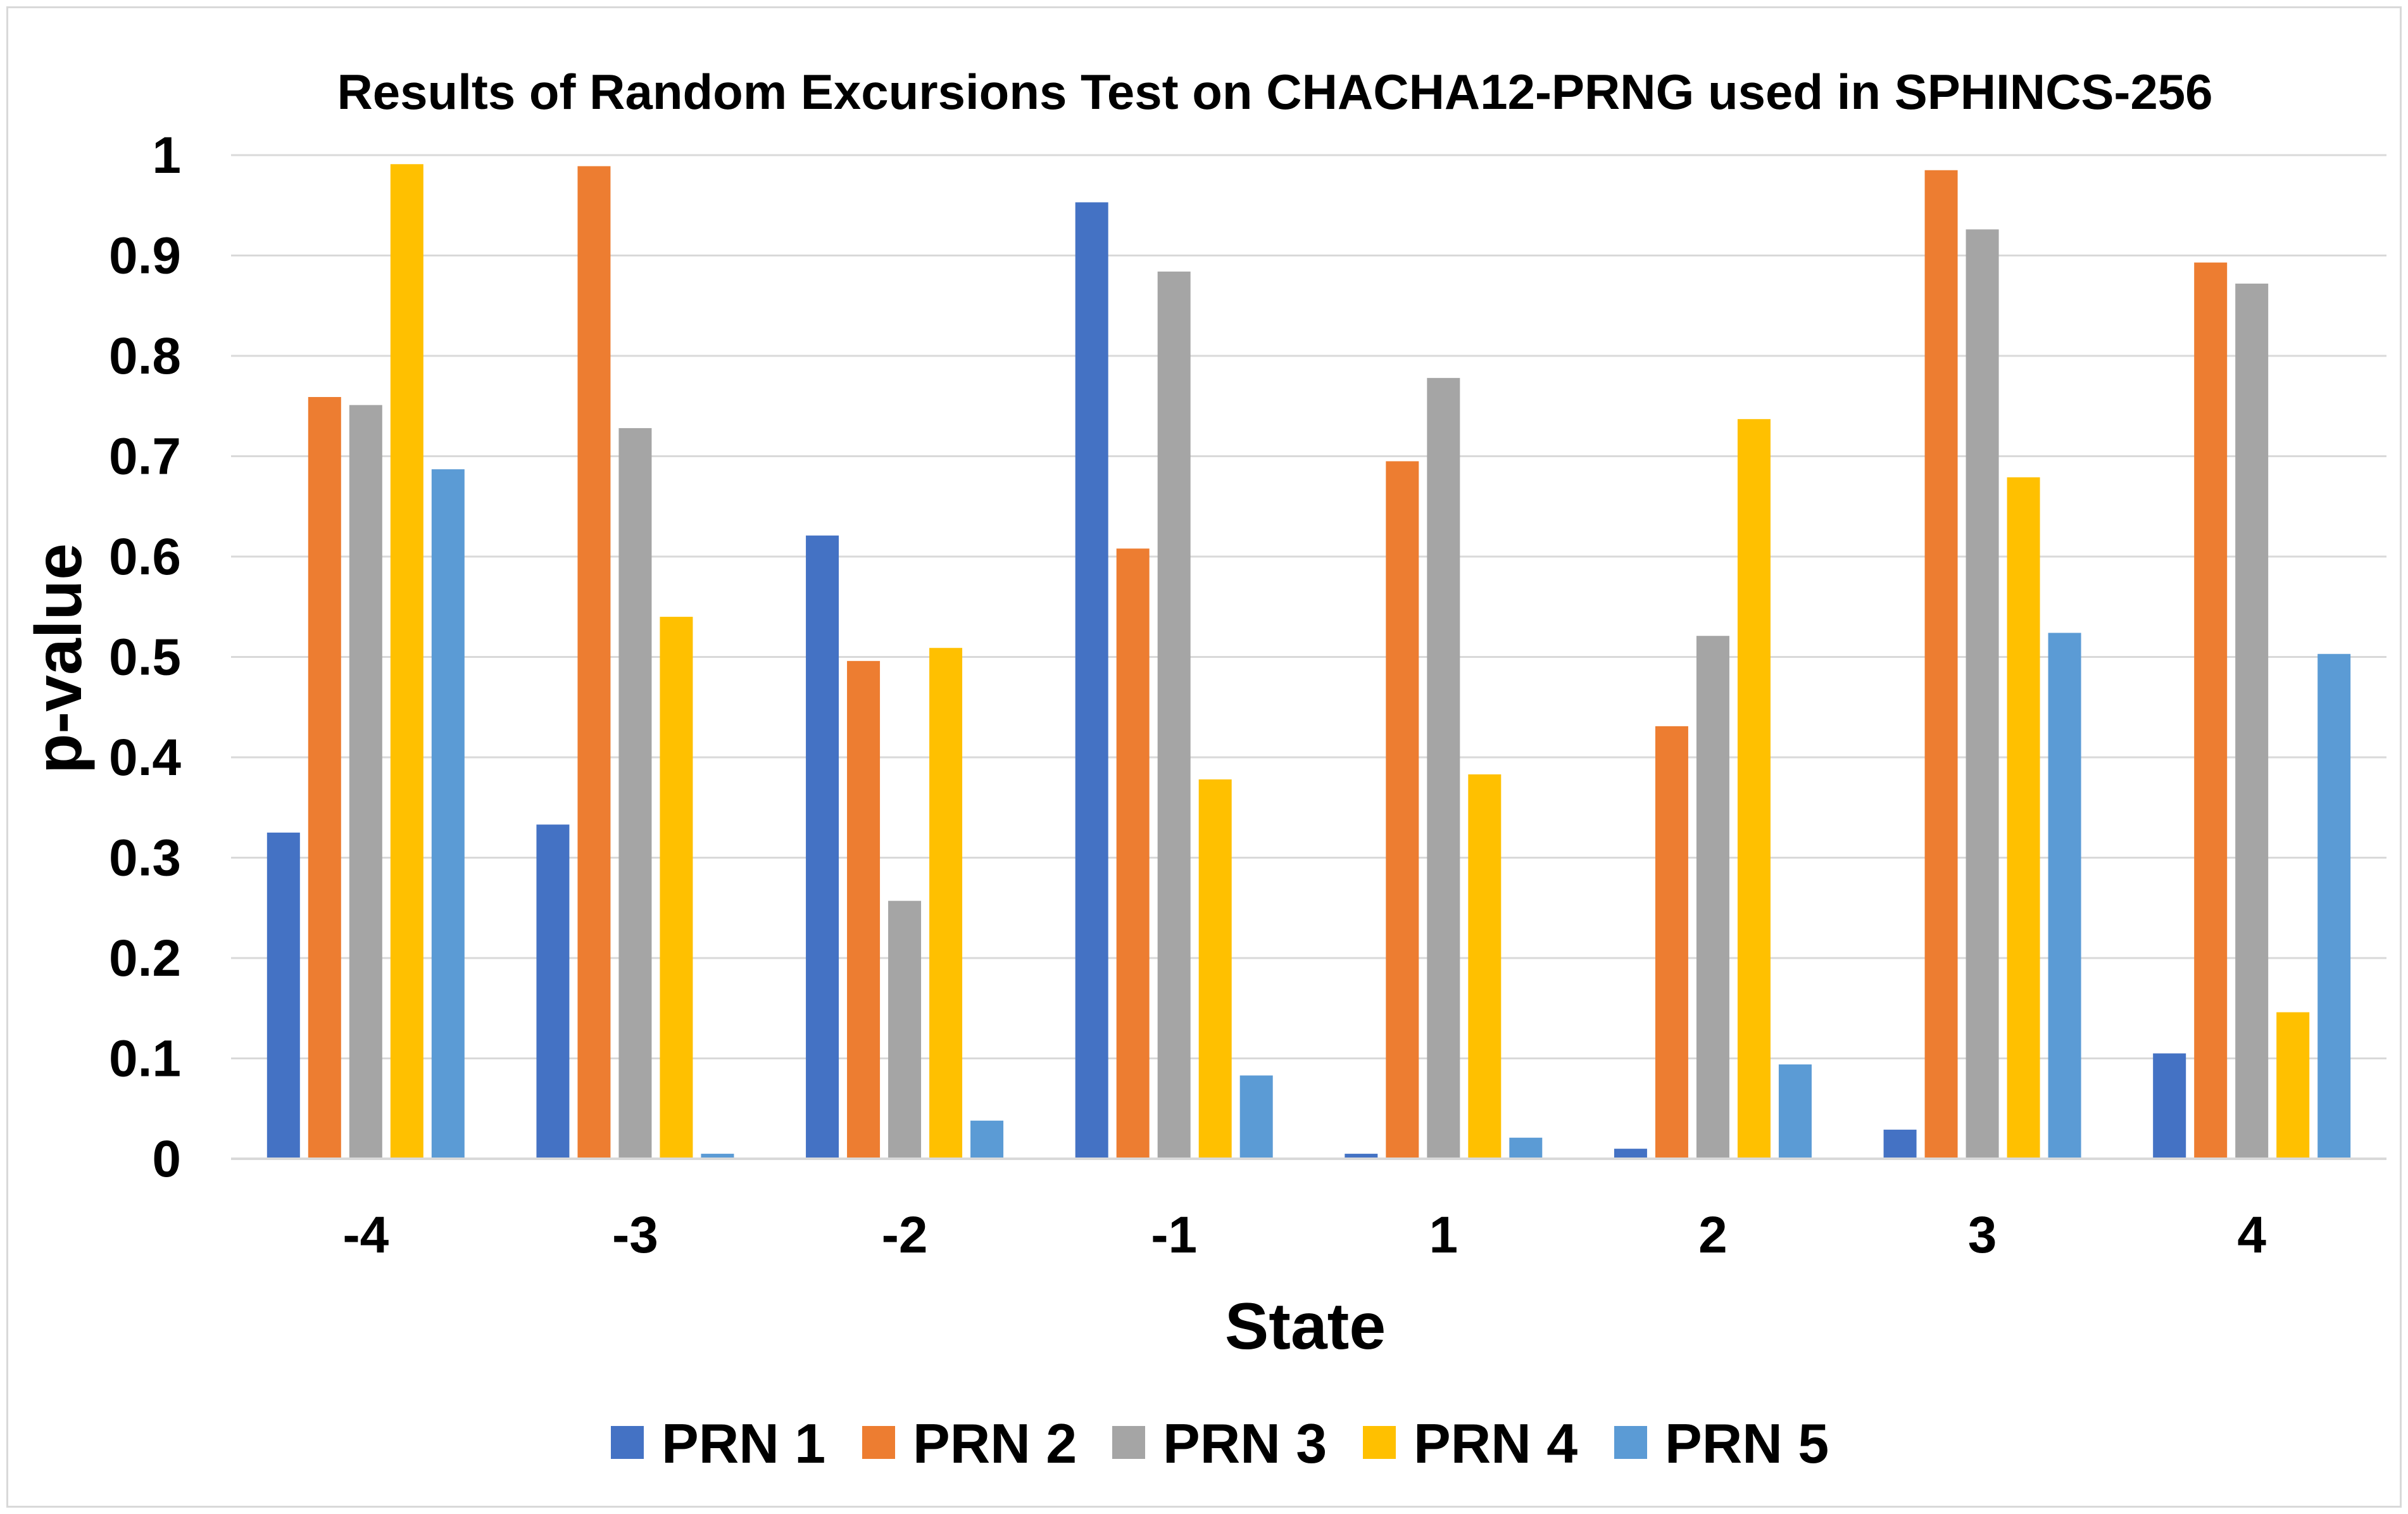 This screenshot has width=2408, height=1514. I want to click on bar-prn-2-state--1, so click(1133, 853).